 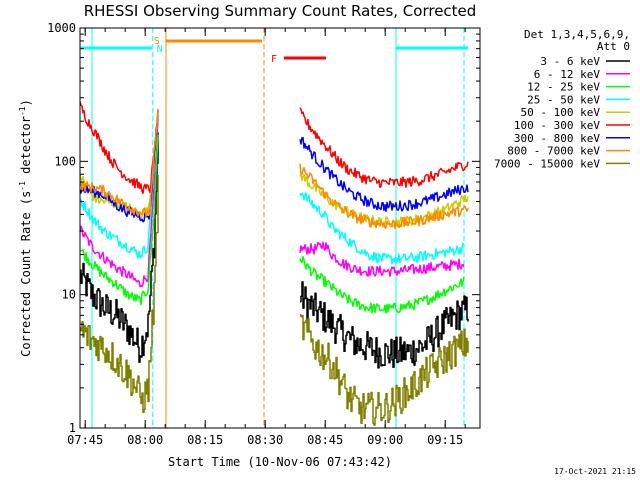 I want to click on night-marker: N, so click(x=160, y=49).